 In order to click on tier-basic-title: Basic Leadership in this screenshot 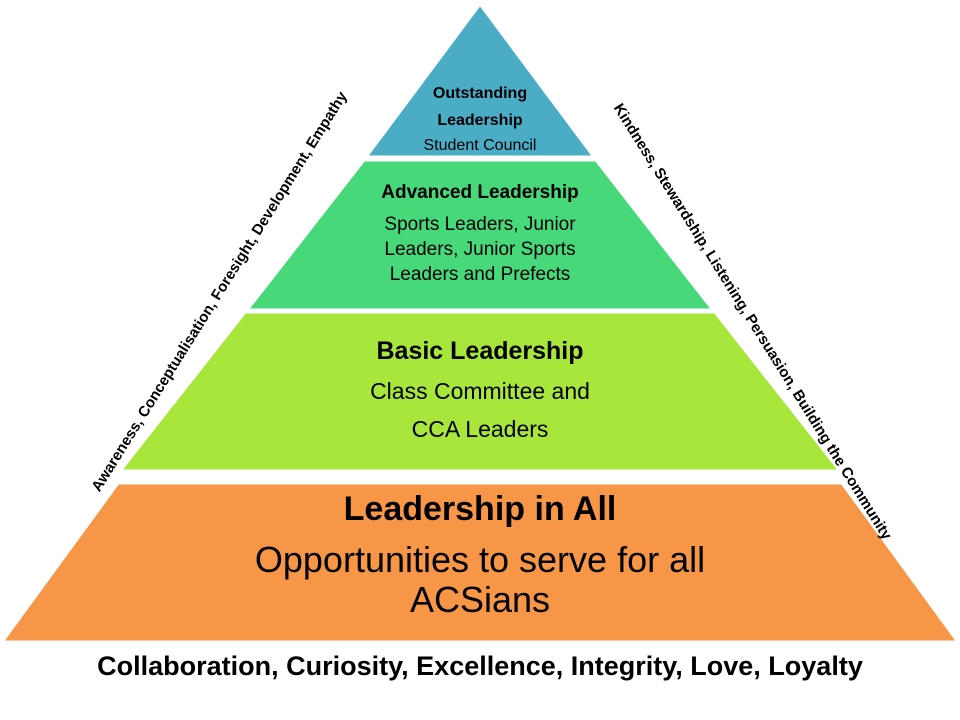, I will do `click(480, 351)`.